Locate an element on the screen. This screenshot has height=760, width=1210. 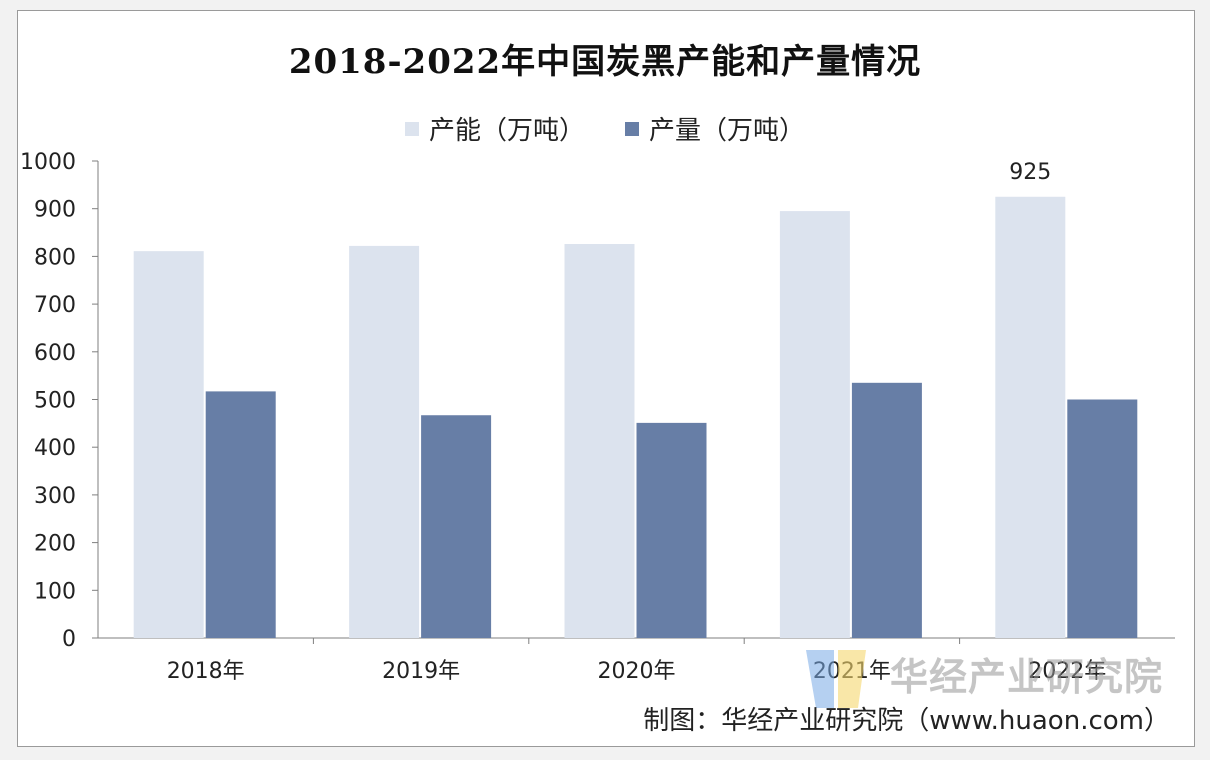
x-tick-label: 2019年 is located at coordinates (421, 671).